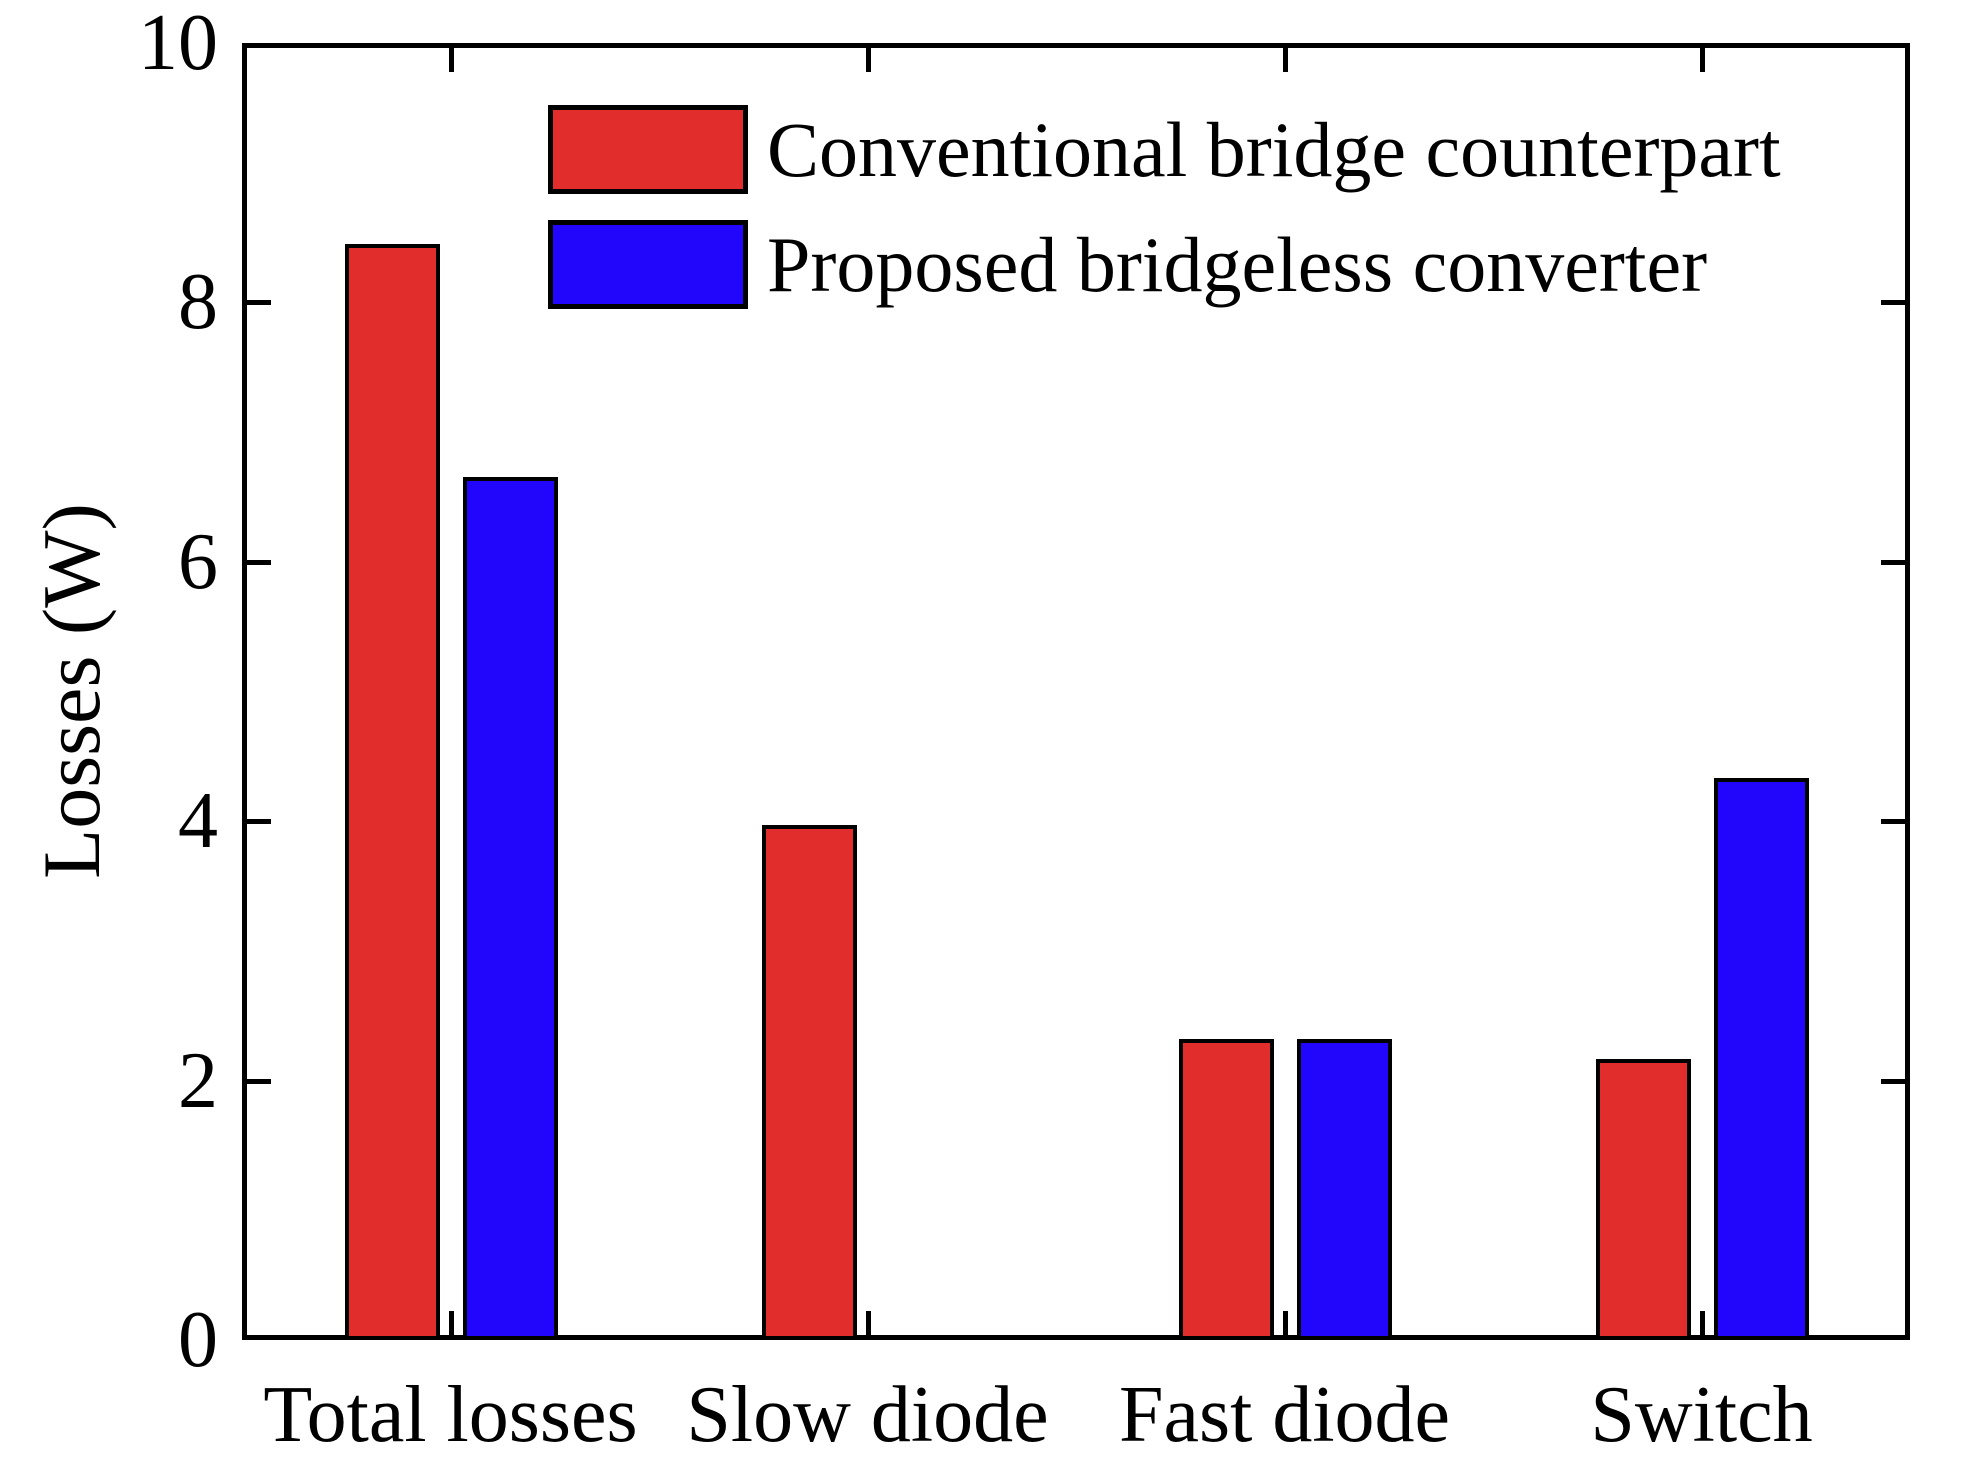 This screenshot has height=1484, width=1964. What do you see at coordinates (510, 908) in the screenshot?
I see `bar-proposed-total-losses` at bounding box center [510, 908].